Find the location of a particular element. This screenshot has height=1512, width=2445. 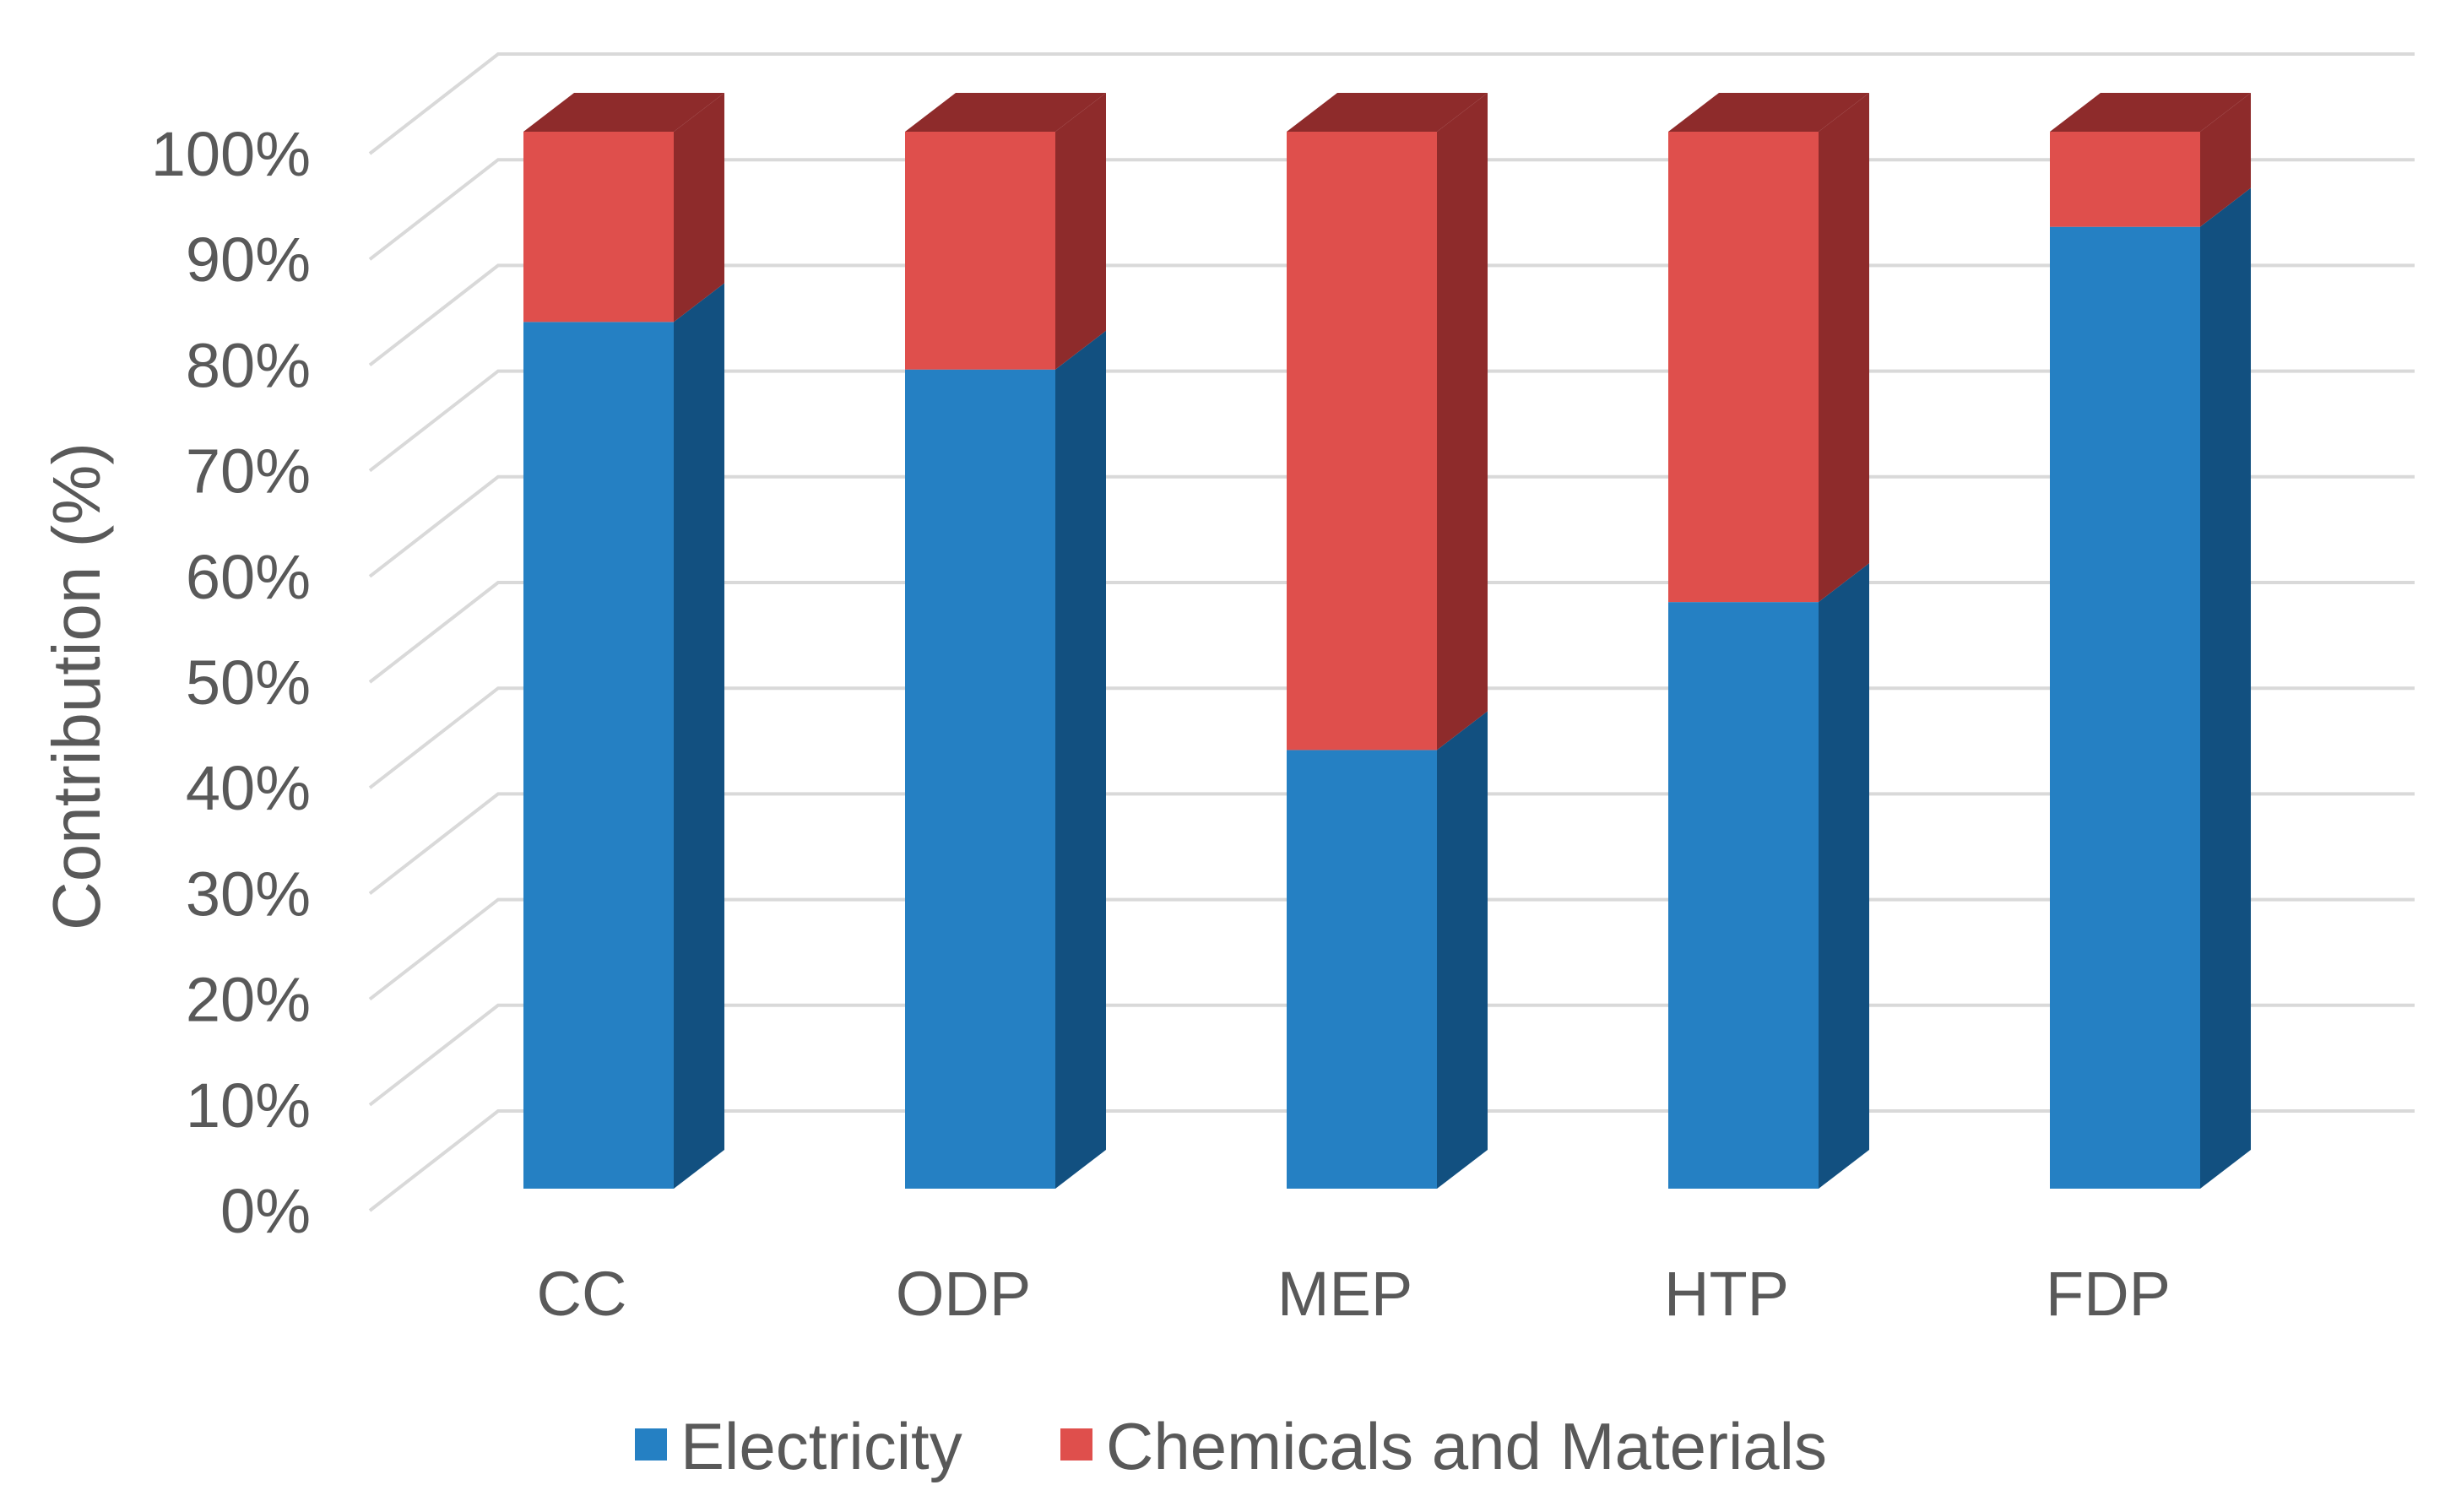

legend-label: Chemicals and Materials is located at coordinates (1466, 1446).